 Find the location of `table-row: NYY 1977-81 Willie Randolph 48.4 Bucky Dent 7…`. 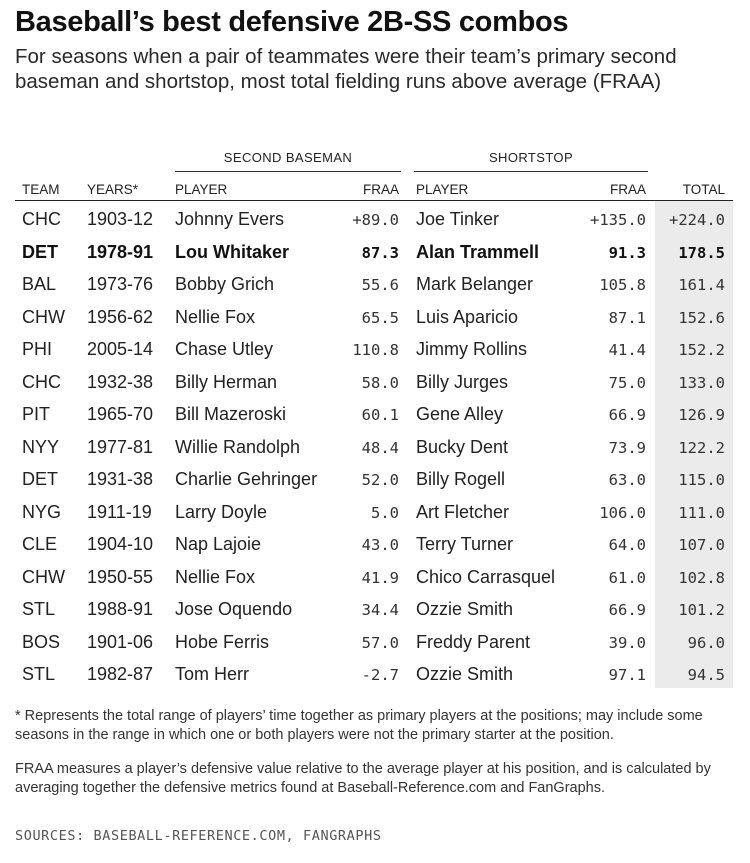

table-row: NYY 1977-81 Willie Randolph 48.4 Bucky Dent 7… is located at coordinates (375, 447).